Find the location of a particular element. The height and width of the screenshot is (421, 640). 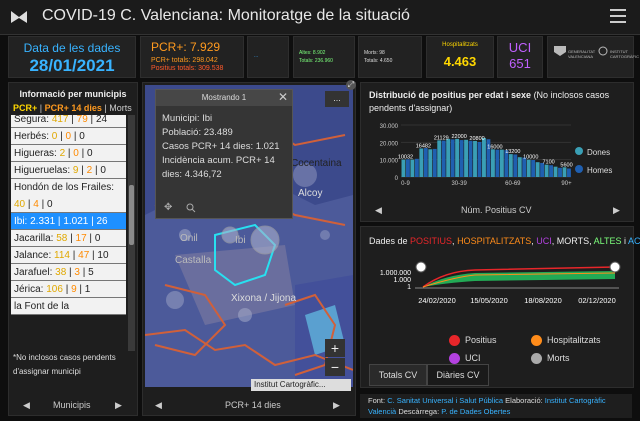

municipi-row: Jérica: 106 | 9 | 1 is located at coordinates (68, 289).